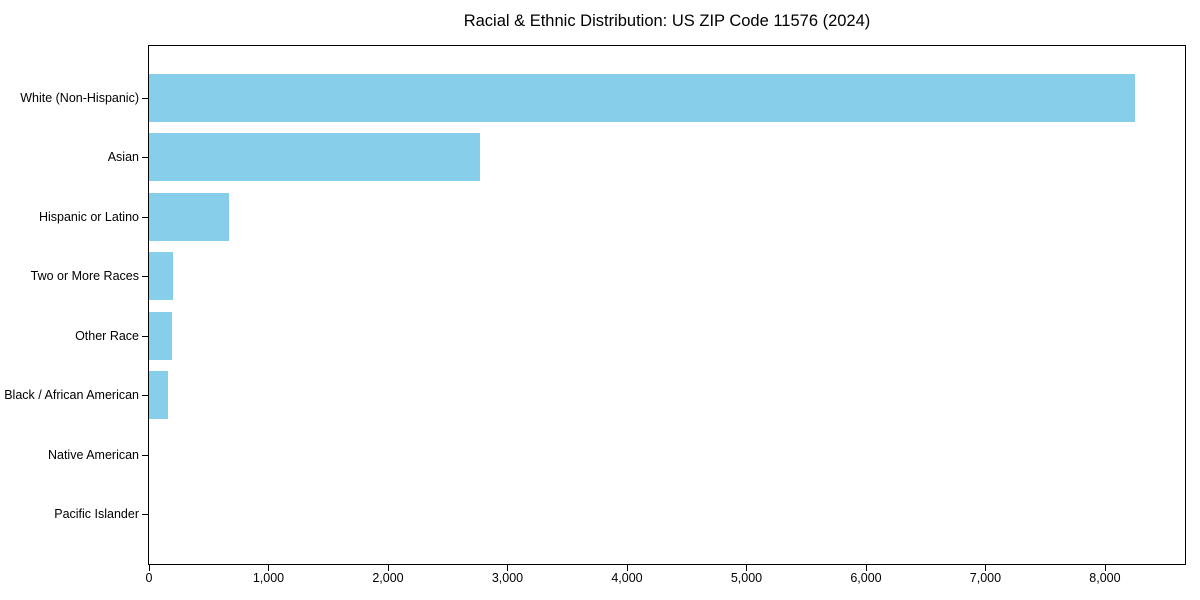 The width and height of the screenshot is (1200, 600). I want to click on x-tick-label: 6,000, so click(866, 578).